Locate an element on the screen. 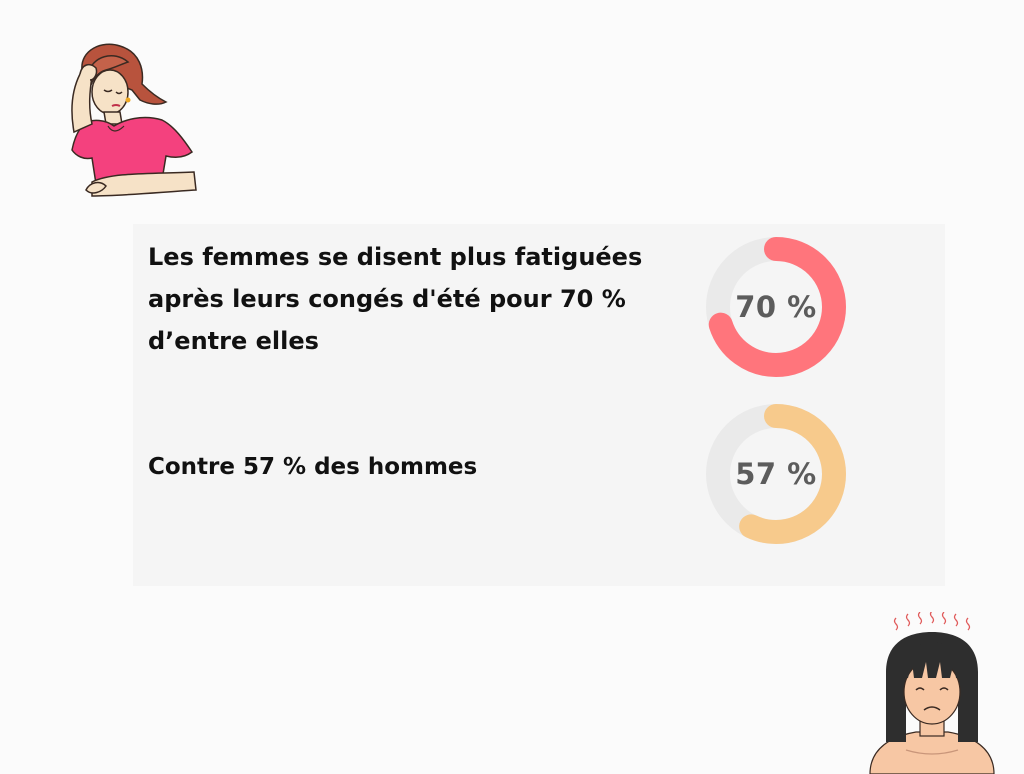 The height and width of the screenshot is (774, 1024). tired-woman-illustration is located at coordinates (134, 120).